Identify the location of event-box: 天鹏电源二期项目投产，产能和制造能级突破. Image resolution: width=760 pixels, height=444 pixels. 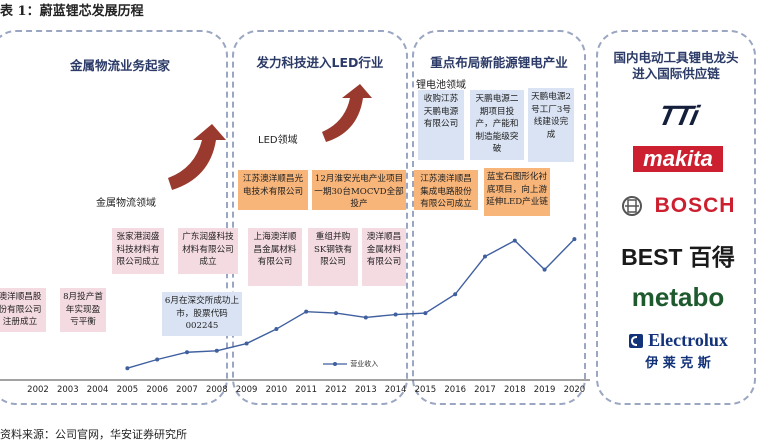
(497, 125).